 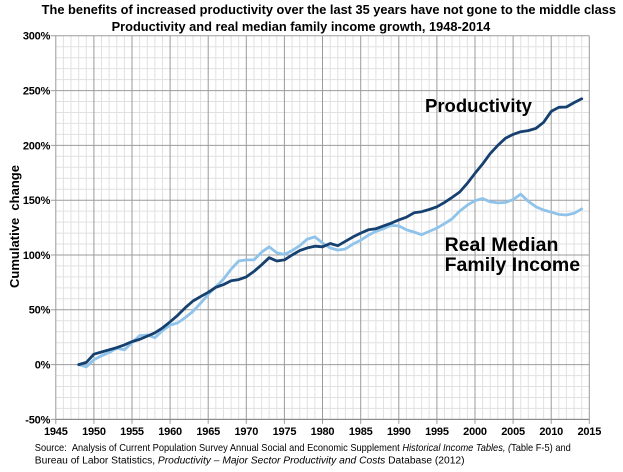 I want to click on svg-text: 0%, so click(x=43, y=366).